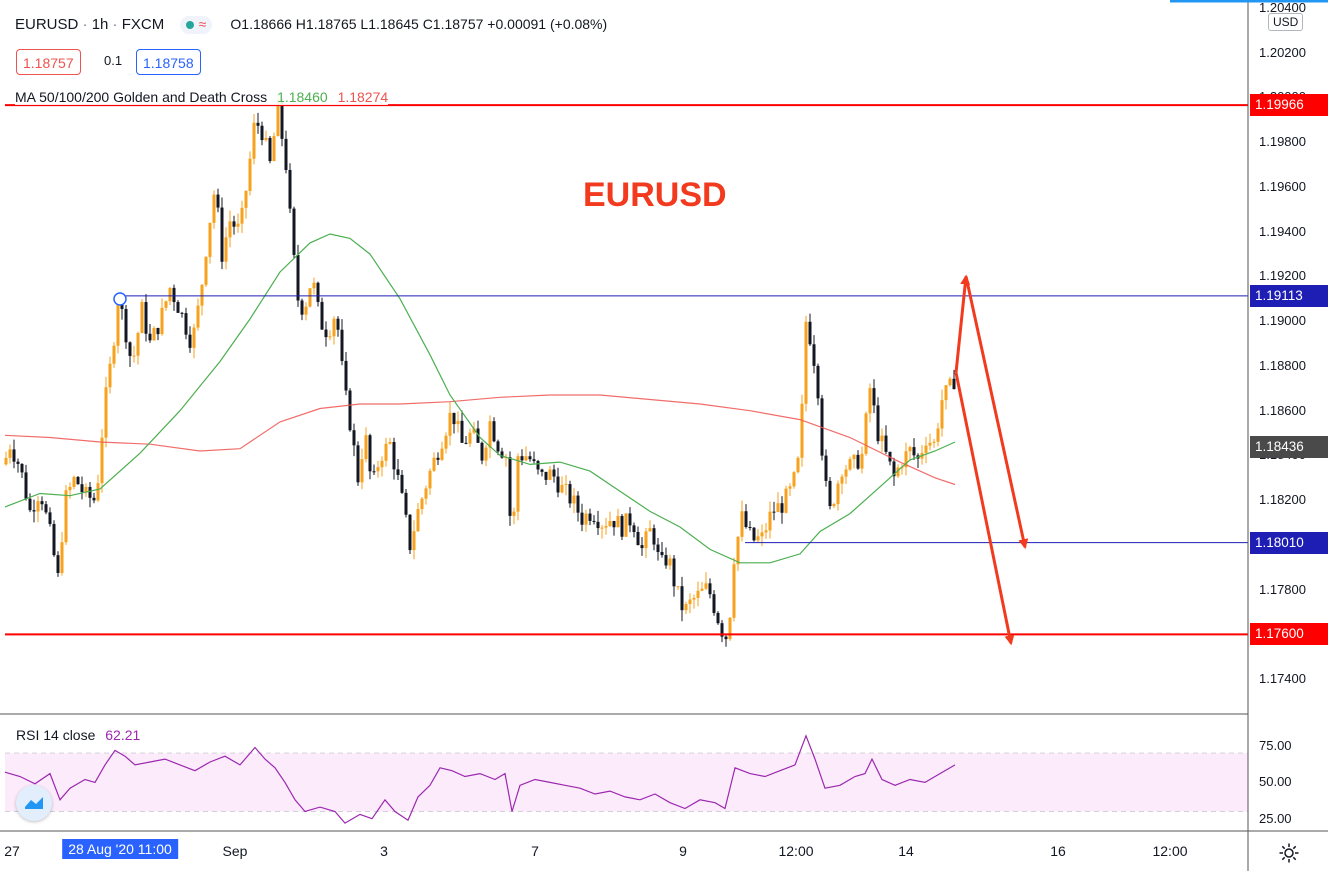 The height and width of the screenshot is (871, 1328). I want to click on time-tick-label: 9, so click(683, 851).